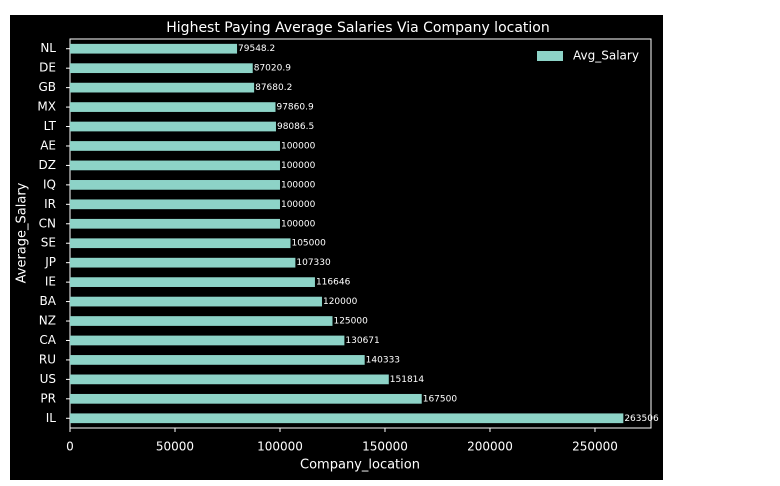 This screenshot has width=780, height=486. What do you see at coordinates (385, 447) in the screenshot?
I see `x-tick-label: 150000` at bounding box center [385, 447].